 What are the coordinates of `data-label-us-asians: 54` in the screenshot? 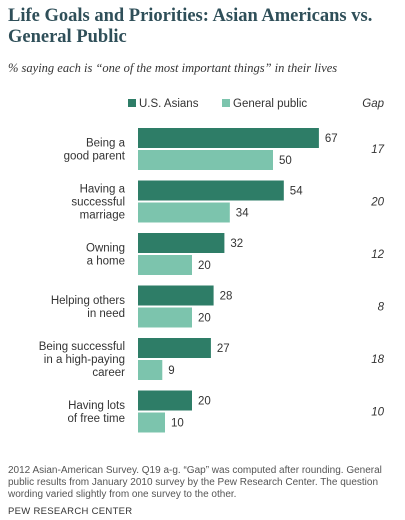 It's located at (296, 192).